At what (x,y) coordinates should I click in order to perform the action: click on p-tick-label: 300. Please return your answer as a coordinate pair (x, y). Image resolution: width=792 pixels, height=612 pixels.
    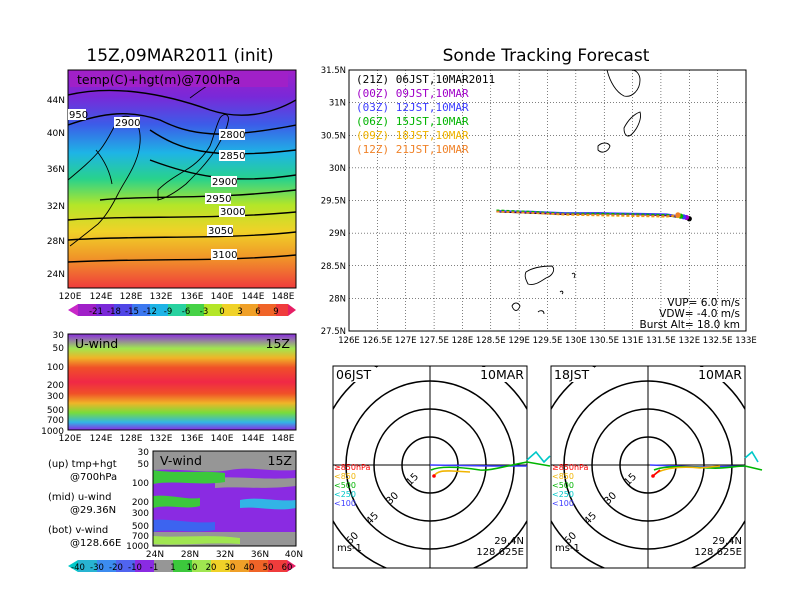
    Looking at the image, I should click on (140, 514).